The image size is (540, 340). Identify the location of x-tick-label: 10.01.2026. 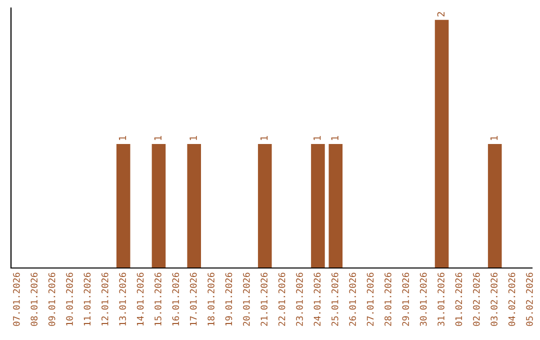
(69, 299).